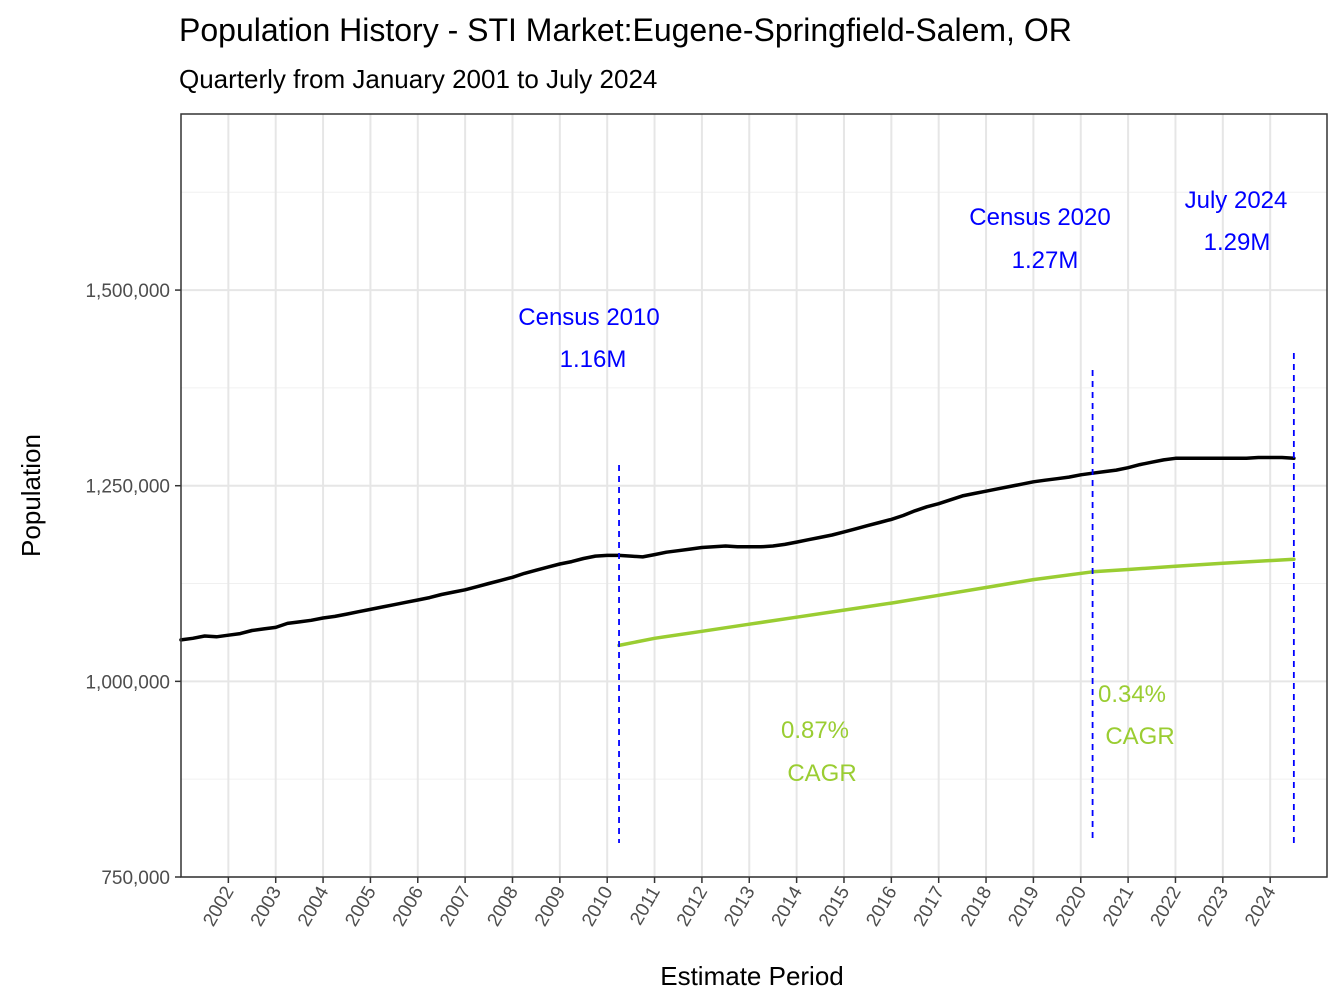 The width and height of the screenshot is (1344, 1008). Describe the element at coordinates (127, 682) in the screenshot. I see `y-tick-label: 1,000,000` at that location.